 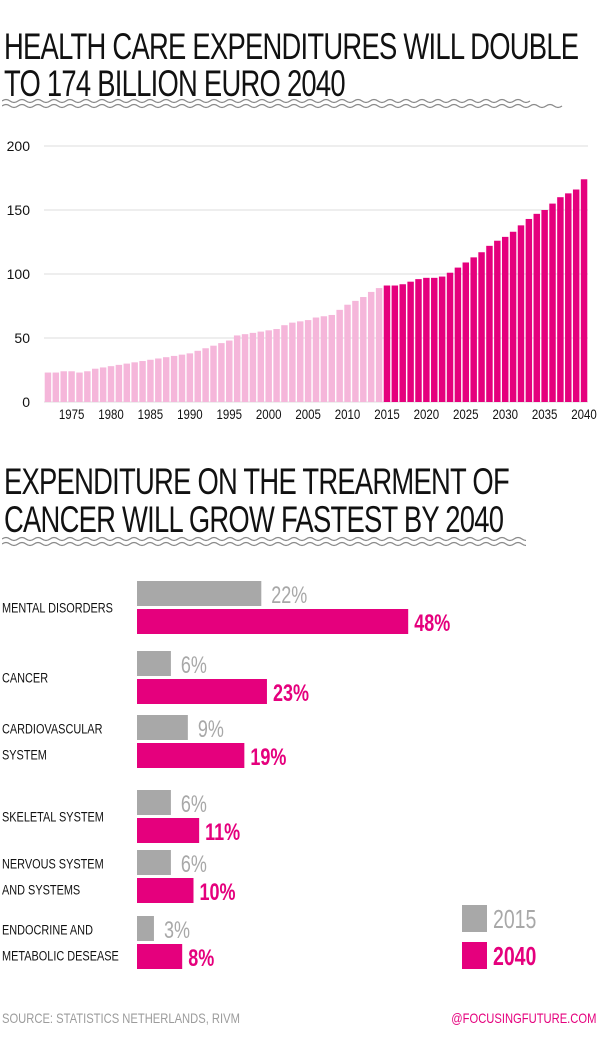 I want to click on bar-2025, so click(x=466, y=332).